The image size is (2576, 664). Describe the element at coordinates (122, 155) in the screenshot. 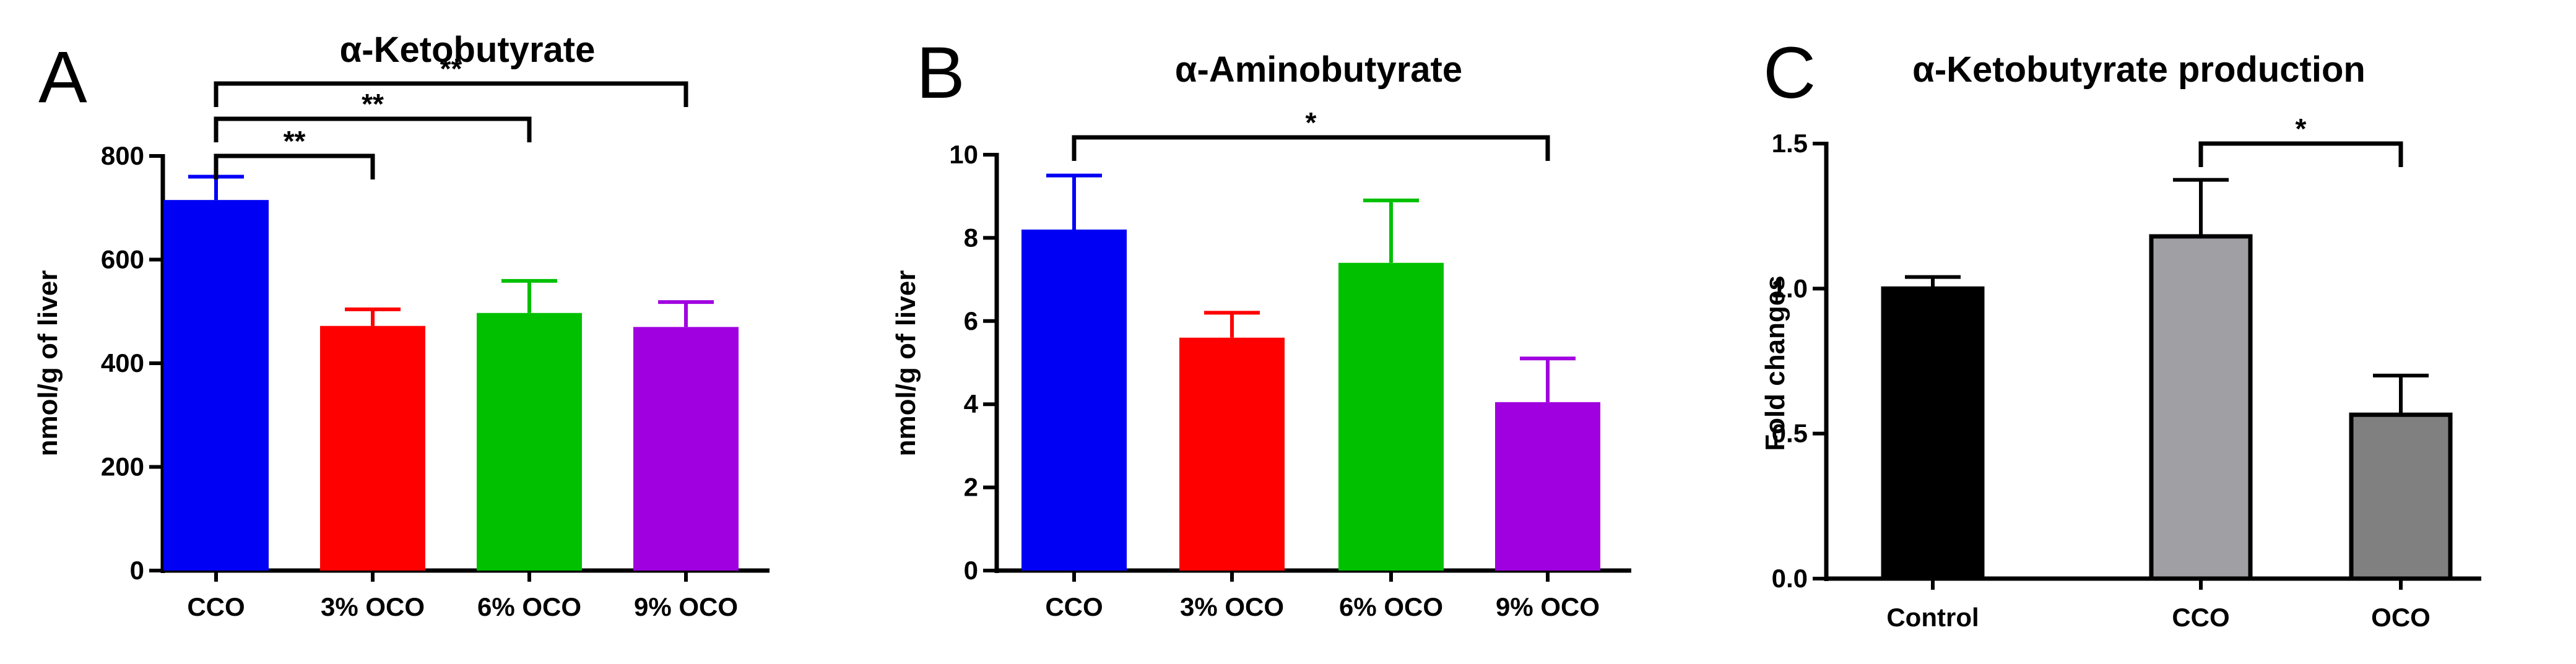

I see `y-tick-label: 800` at that location.